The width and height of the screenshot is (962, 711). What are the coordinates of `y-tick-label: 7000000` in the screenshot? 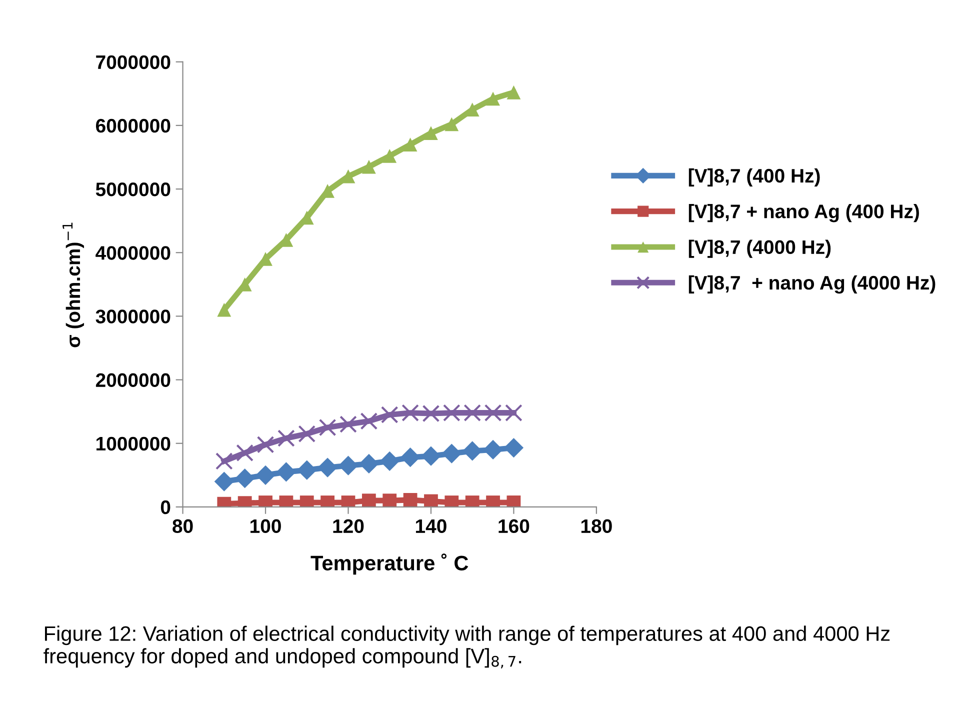 It's located at (133, 62).